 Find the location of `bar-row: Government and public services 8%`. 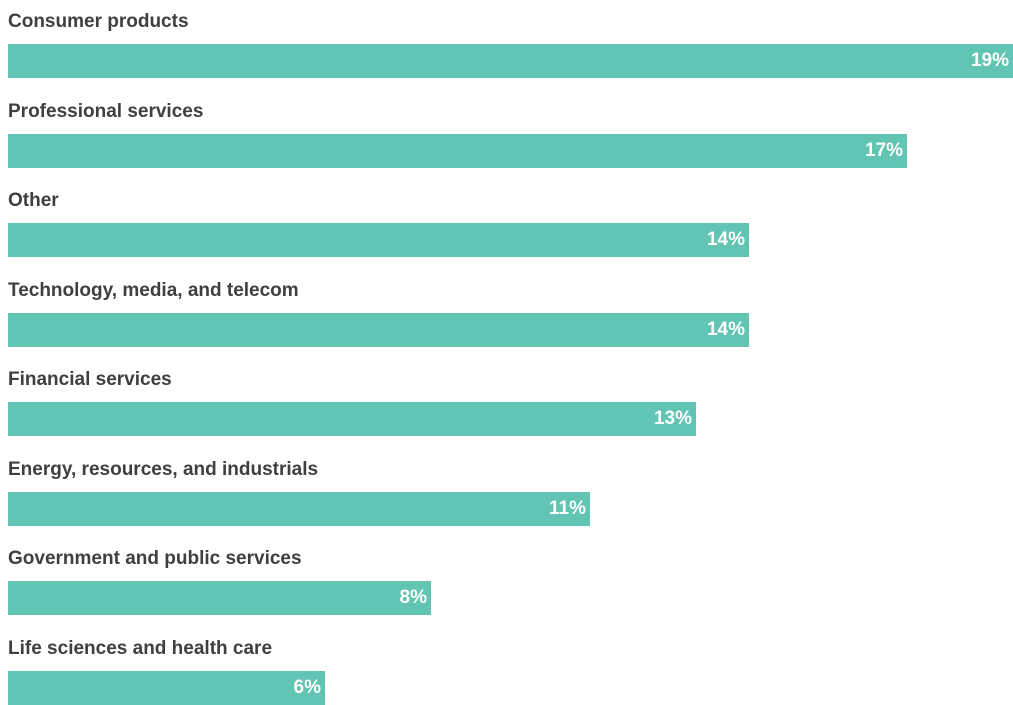

bar-row: Government and public services 8% is located at coordinates (510, 579).